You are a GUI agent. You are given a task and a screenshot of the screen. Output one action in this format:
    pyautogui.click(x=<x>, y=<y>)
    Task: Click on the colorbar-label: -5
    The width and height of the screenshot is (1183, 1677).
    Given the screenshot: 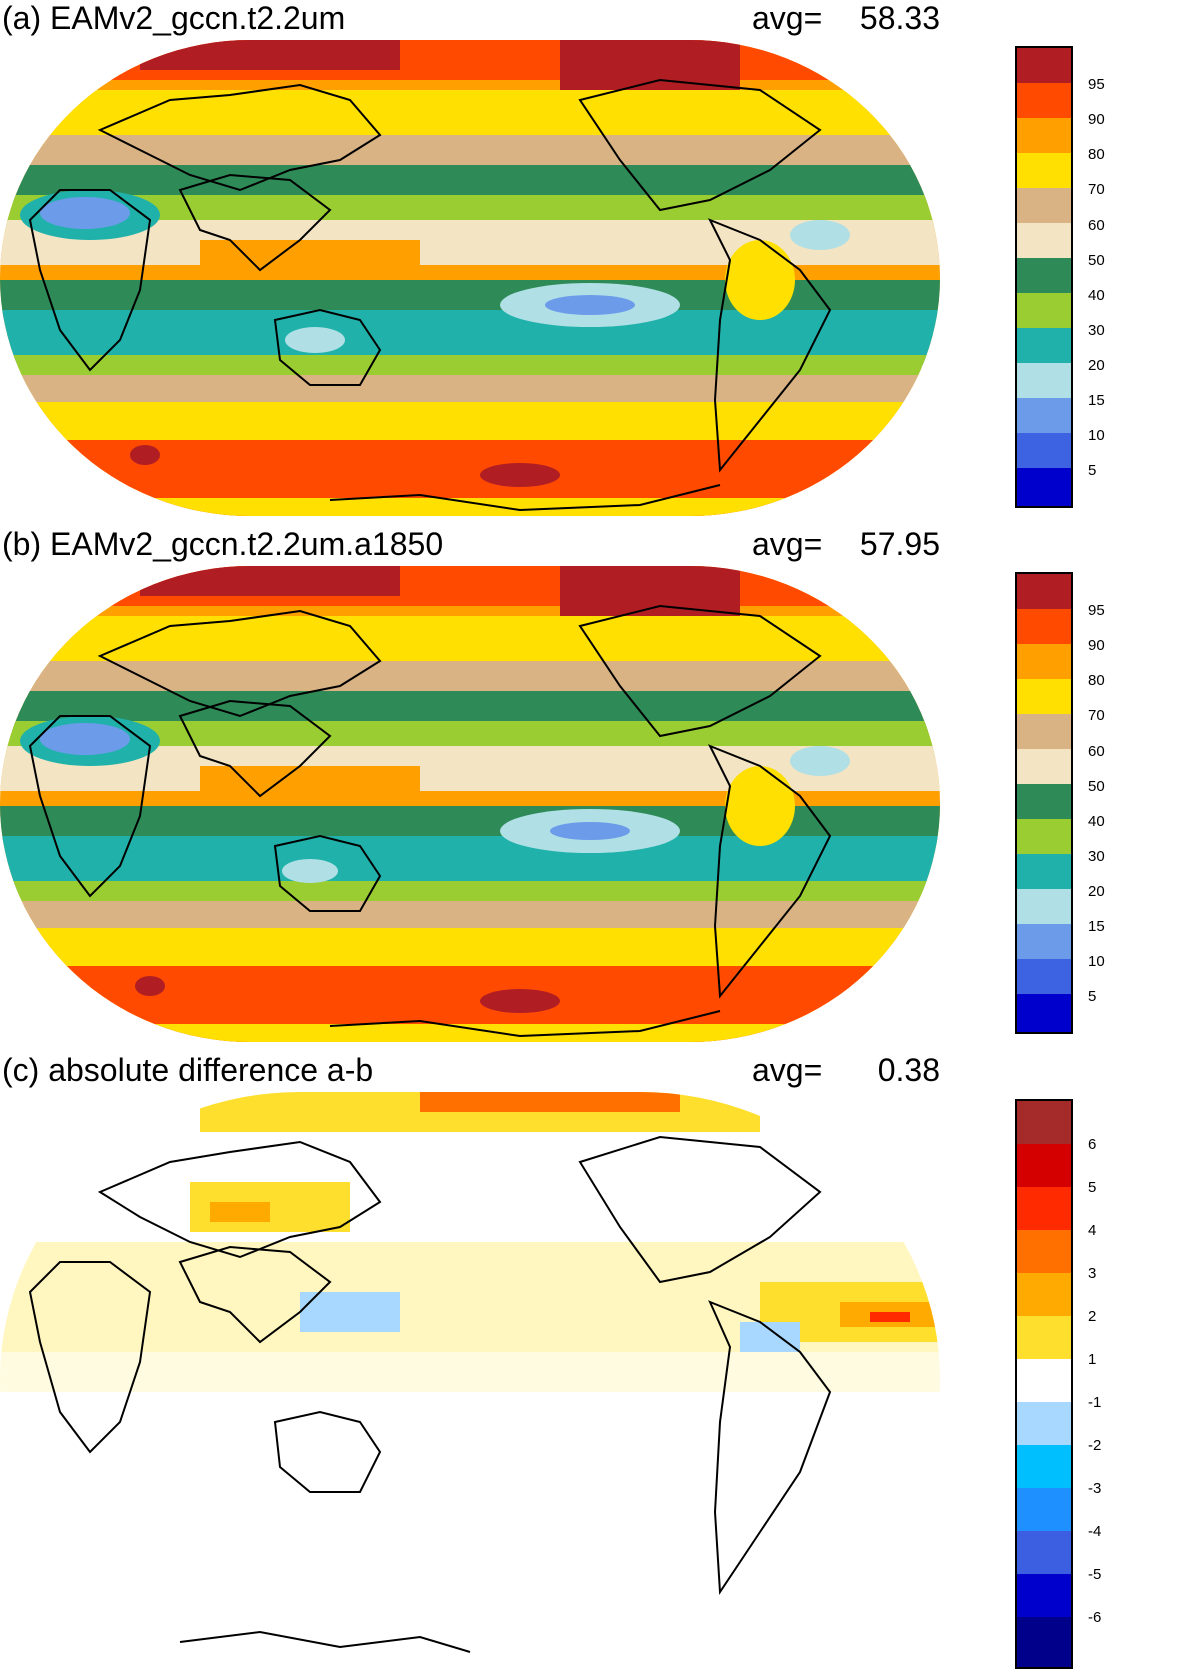 What is the action you would take?
    pyautogui.click(x=1095, y=1574)
    